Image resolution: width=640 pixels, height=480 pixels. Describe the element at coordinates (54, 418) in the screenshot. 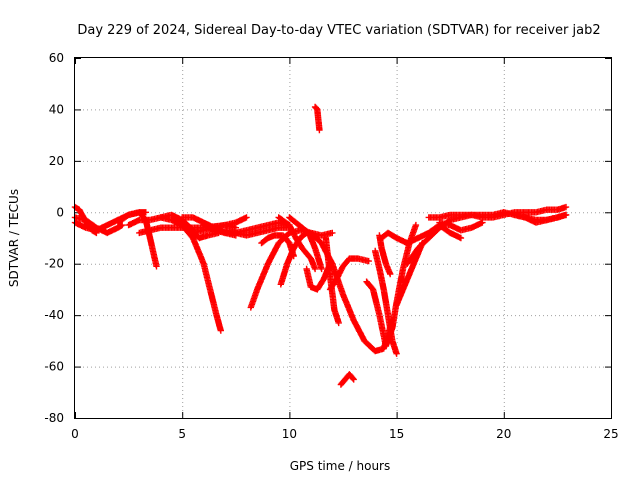

I see `y-tick-label: -80` at that location.